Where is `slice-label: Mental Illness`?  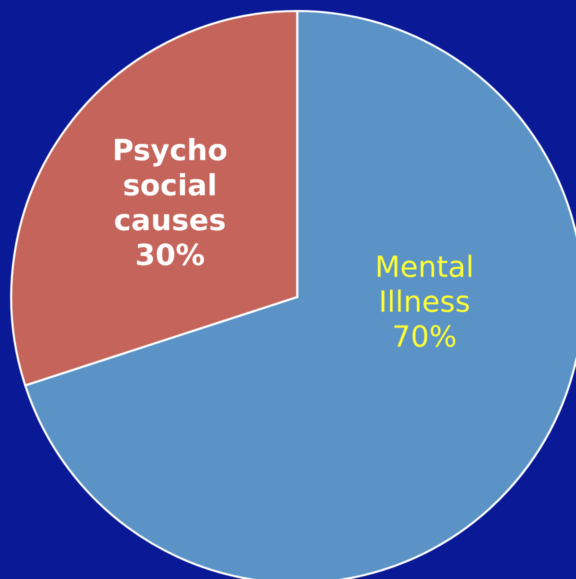 slice-label: Mental Illness is located at coordinates (425, 283).